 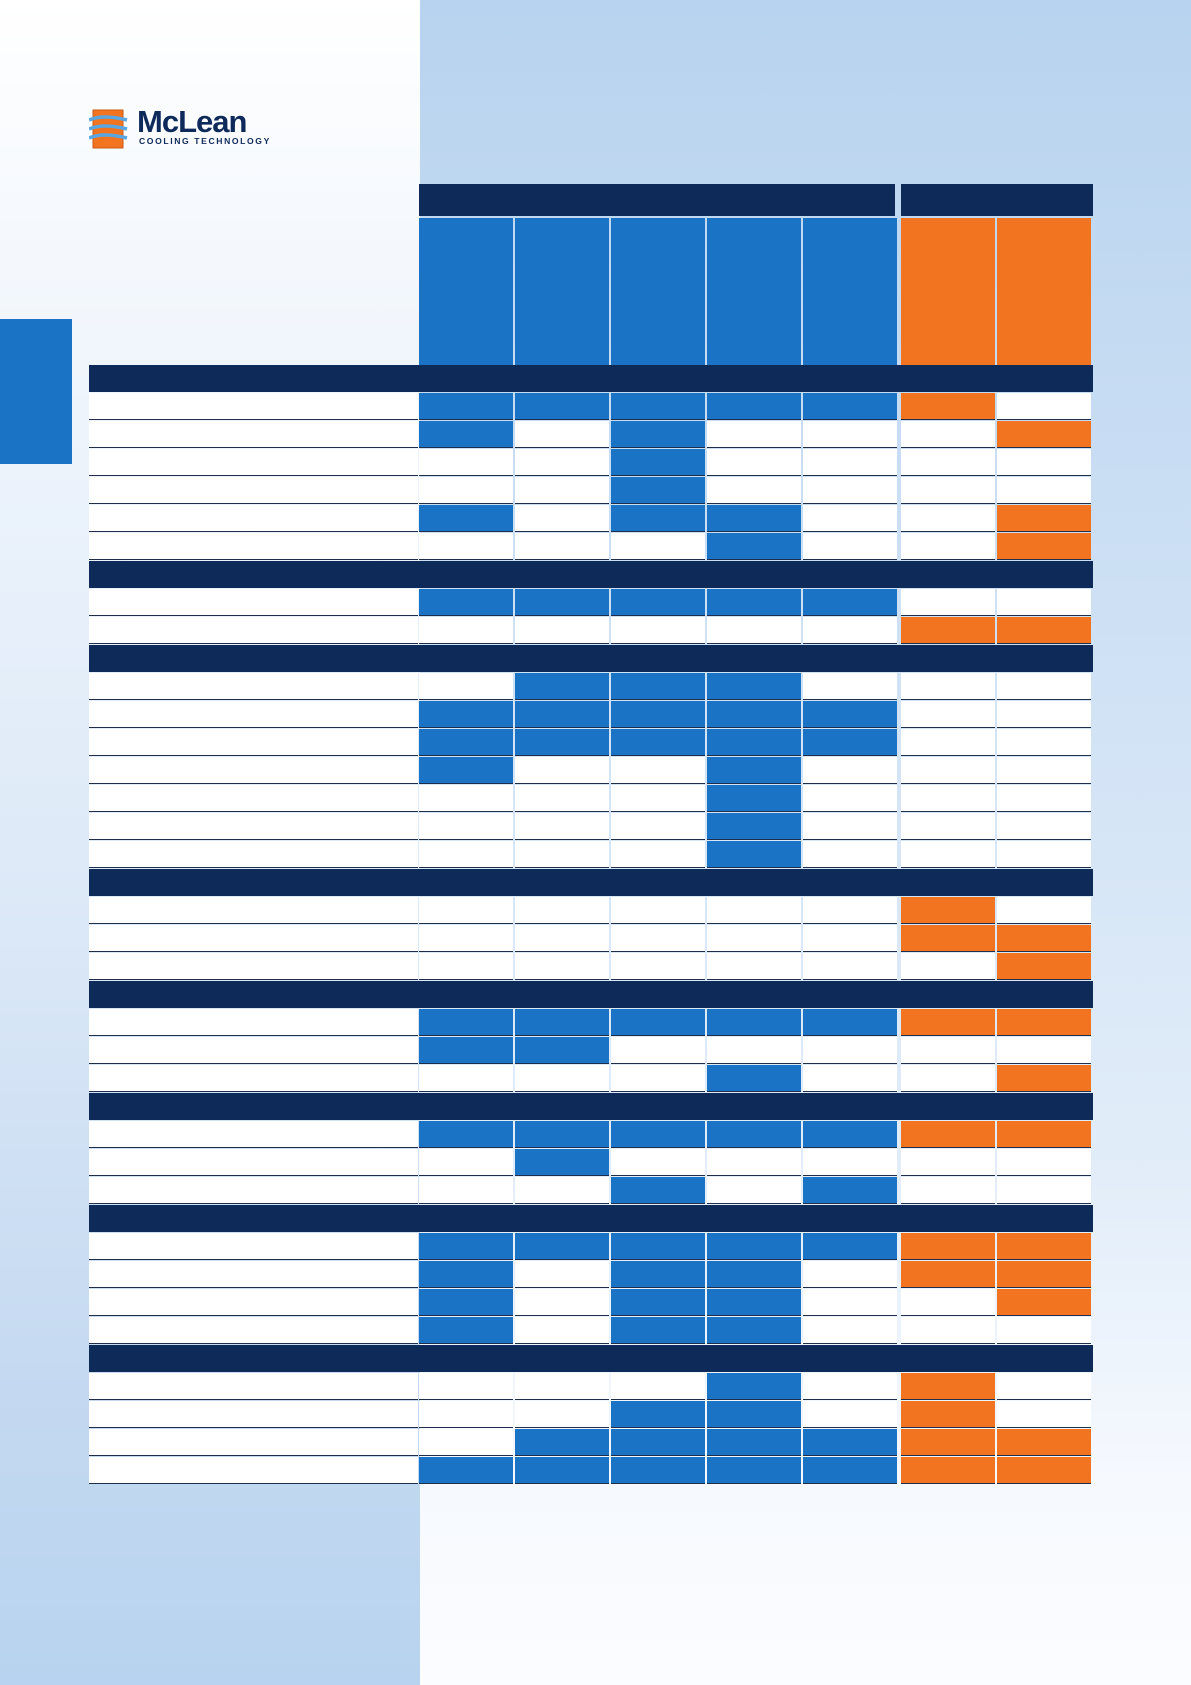 What do you see at coordinates (997, 200) in the screenshot?
I see `group-header-band` at bounding box center [997, 200].